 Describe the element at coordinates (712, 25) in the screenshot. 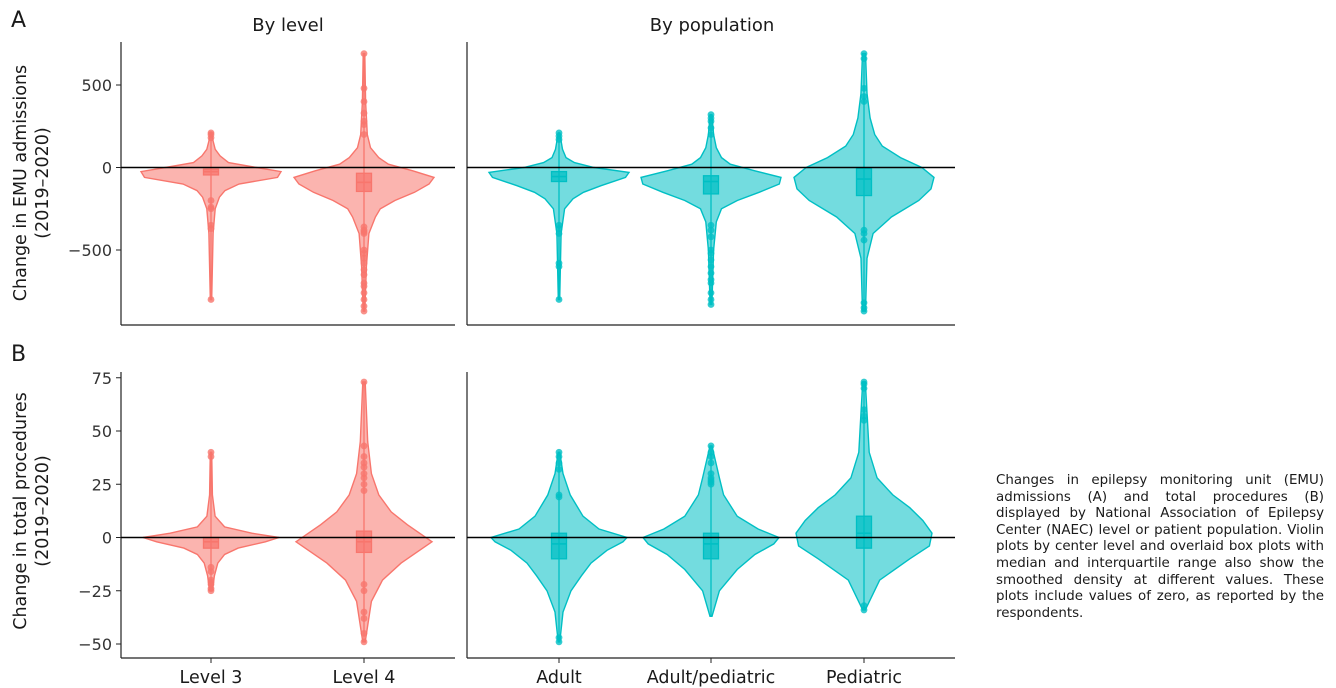

I see `column-title-by-population: By population` at that location.